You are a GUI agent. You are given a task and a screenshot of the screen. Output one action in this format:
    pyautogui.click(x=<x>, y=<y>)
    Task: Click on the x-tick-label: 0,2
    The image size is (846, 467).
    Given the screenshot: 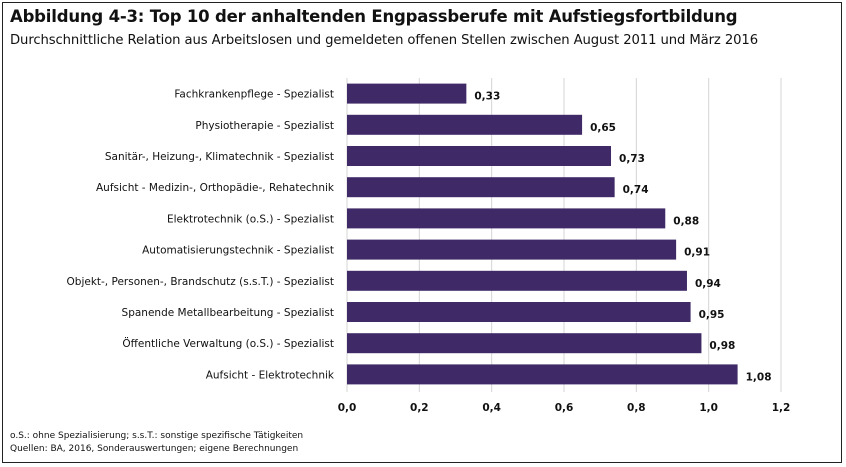 What is the action you would take?
    pyautogui.click(x=419, y=408)
    